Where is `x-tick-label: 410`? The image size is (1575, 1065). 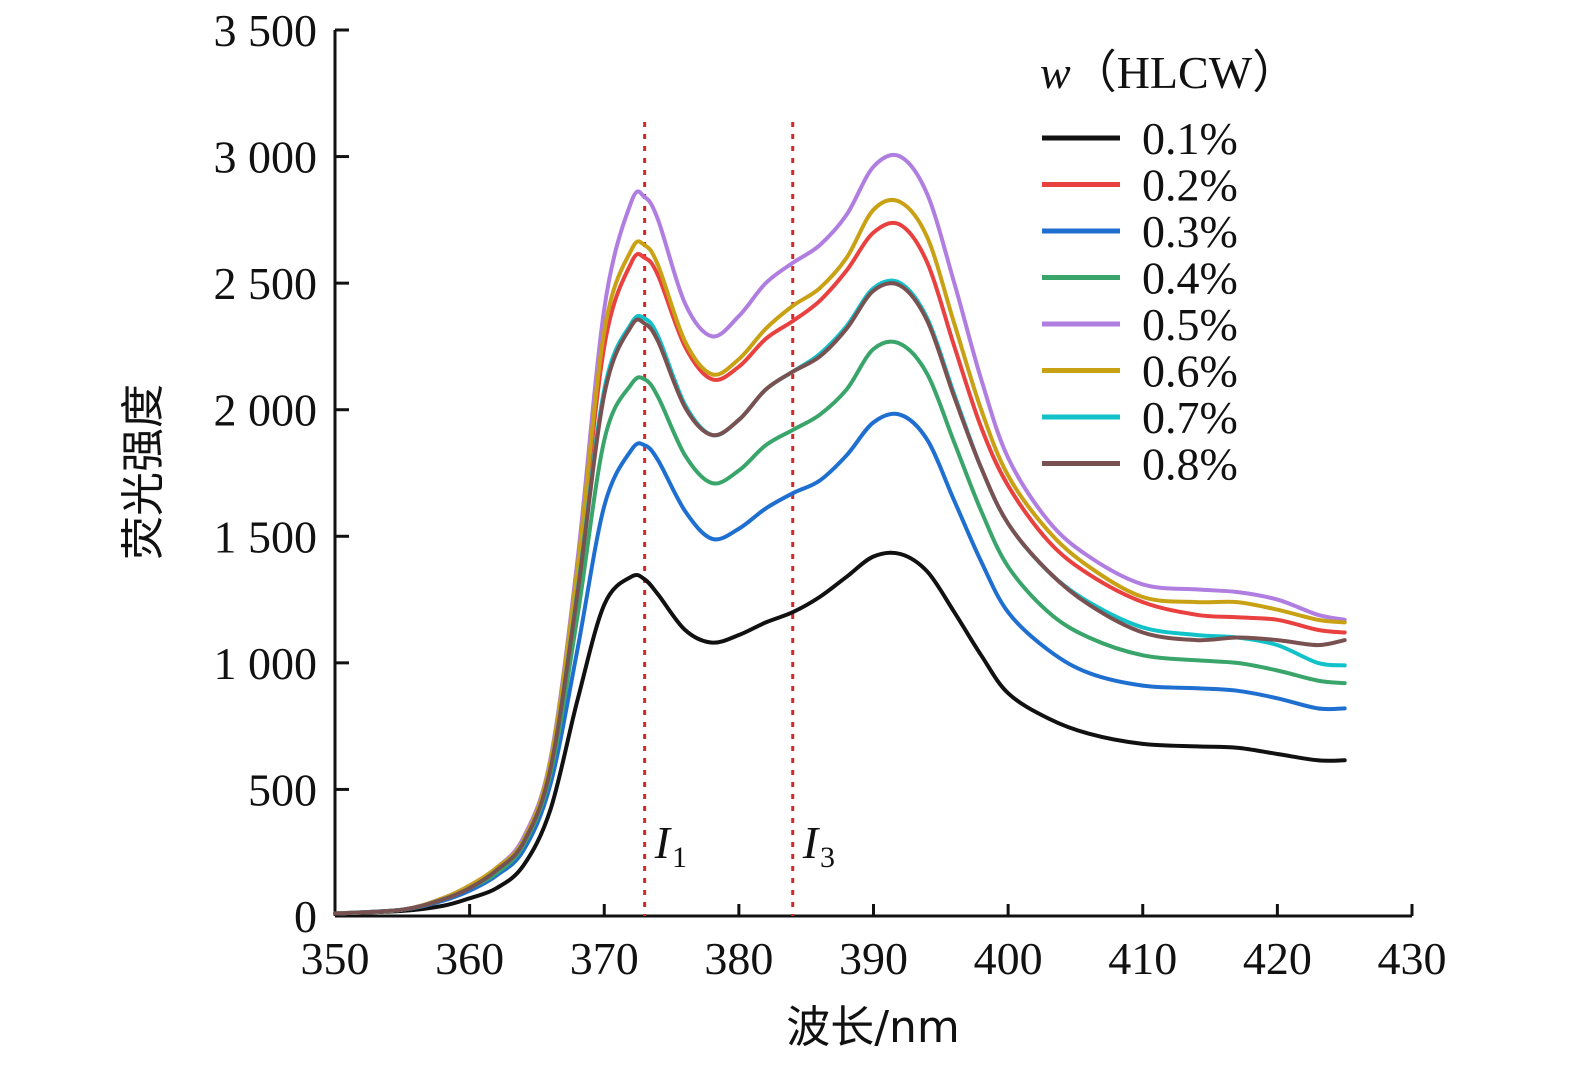 x-tick-label: 410 is located at coordinates (1142, 958).